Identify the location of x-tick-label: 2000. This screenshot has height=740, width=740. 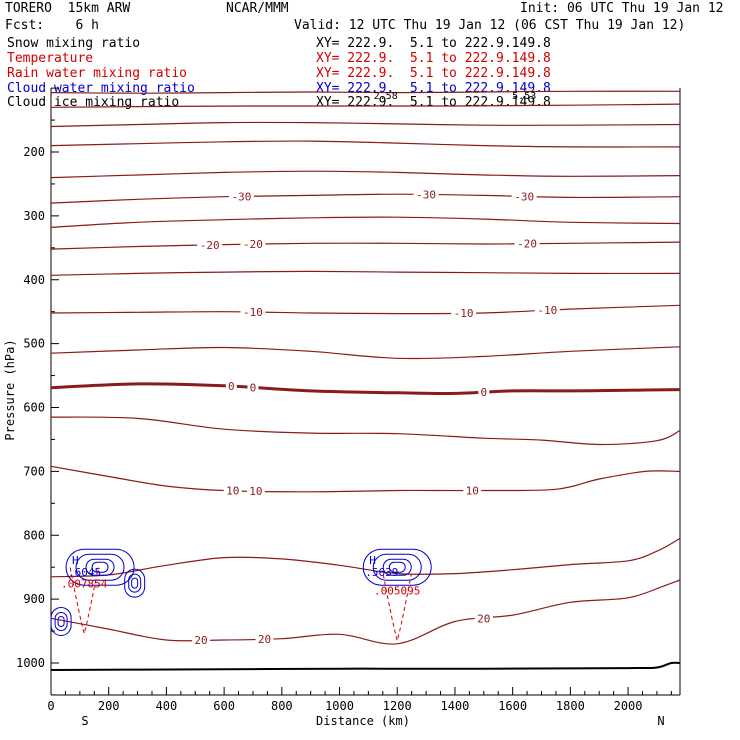
(628, 706).